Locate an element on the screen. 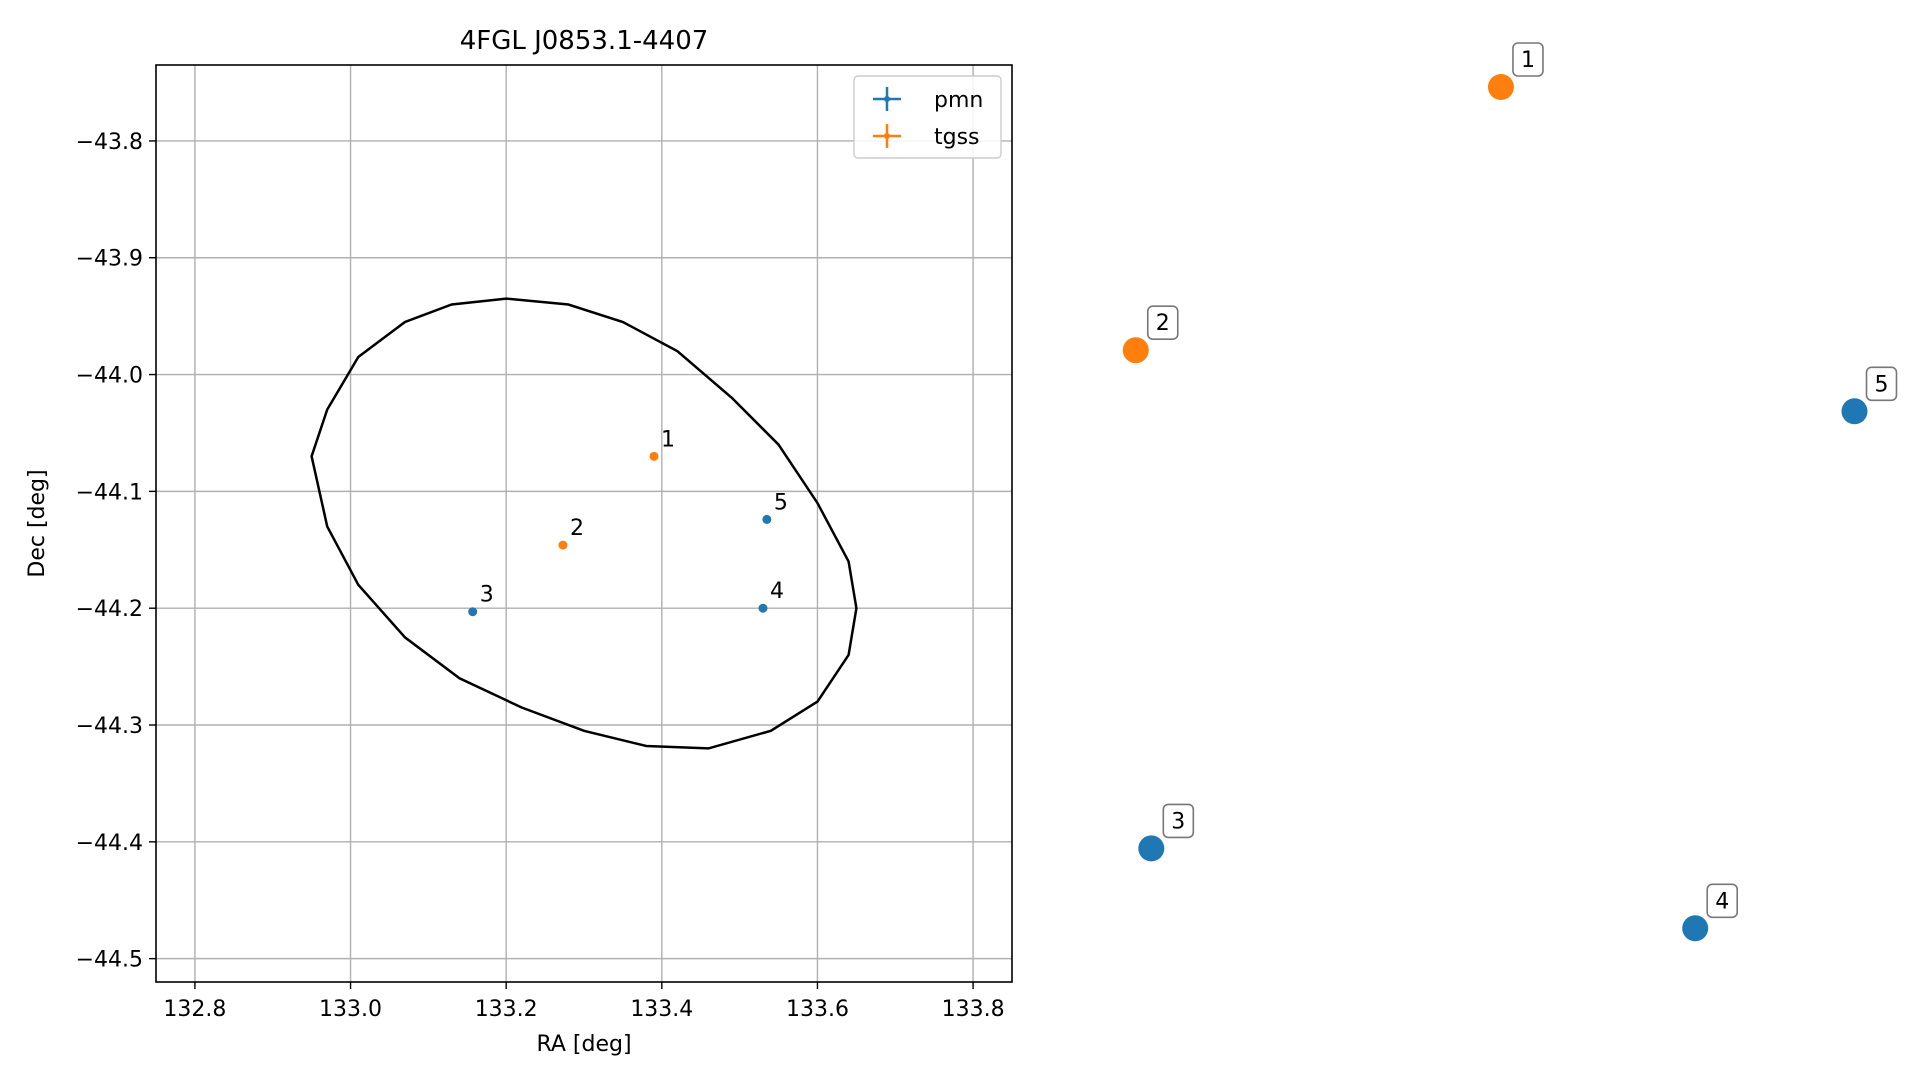 This screenshot has width=1919, height=1080. legend-label: tgss is located at coordinates (957, 137).